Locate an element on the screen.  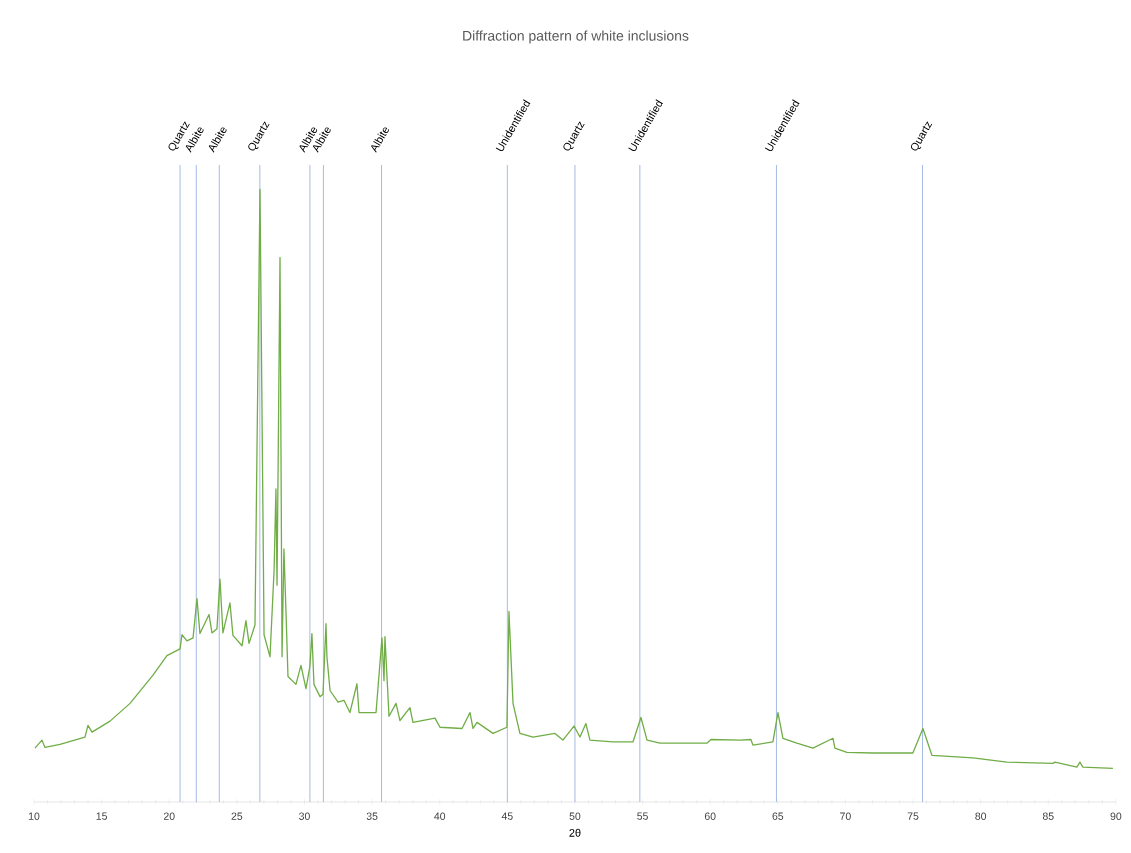
x-tick-label: 35 is located at coordinates (372, 816).